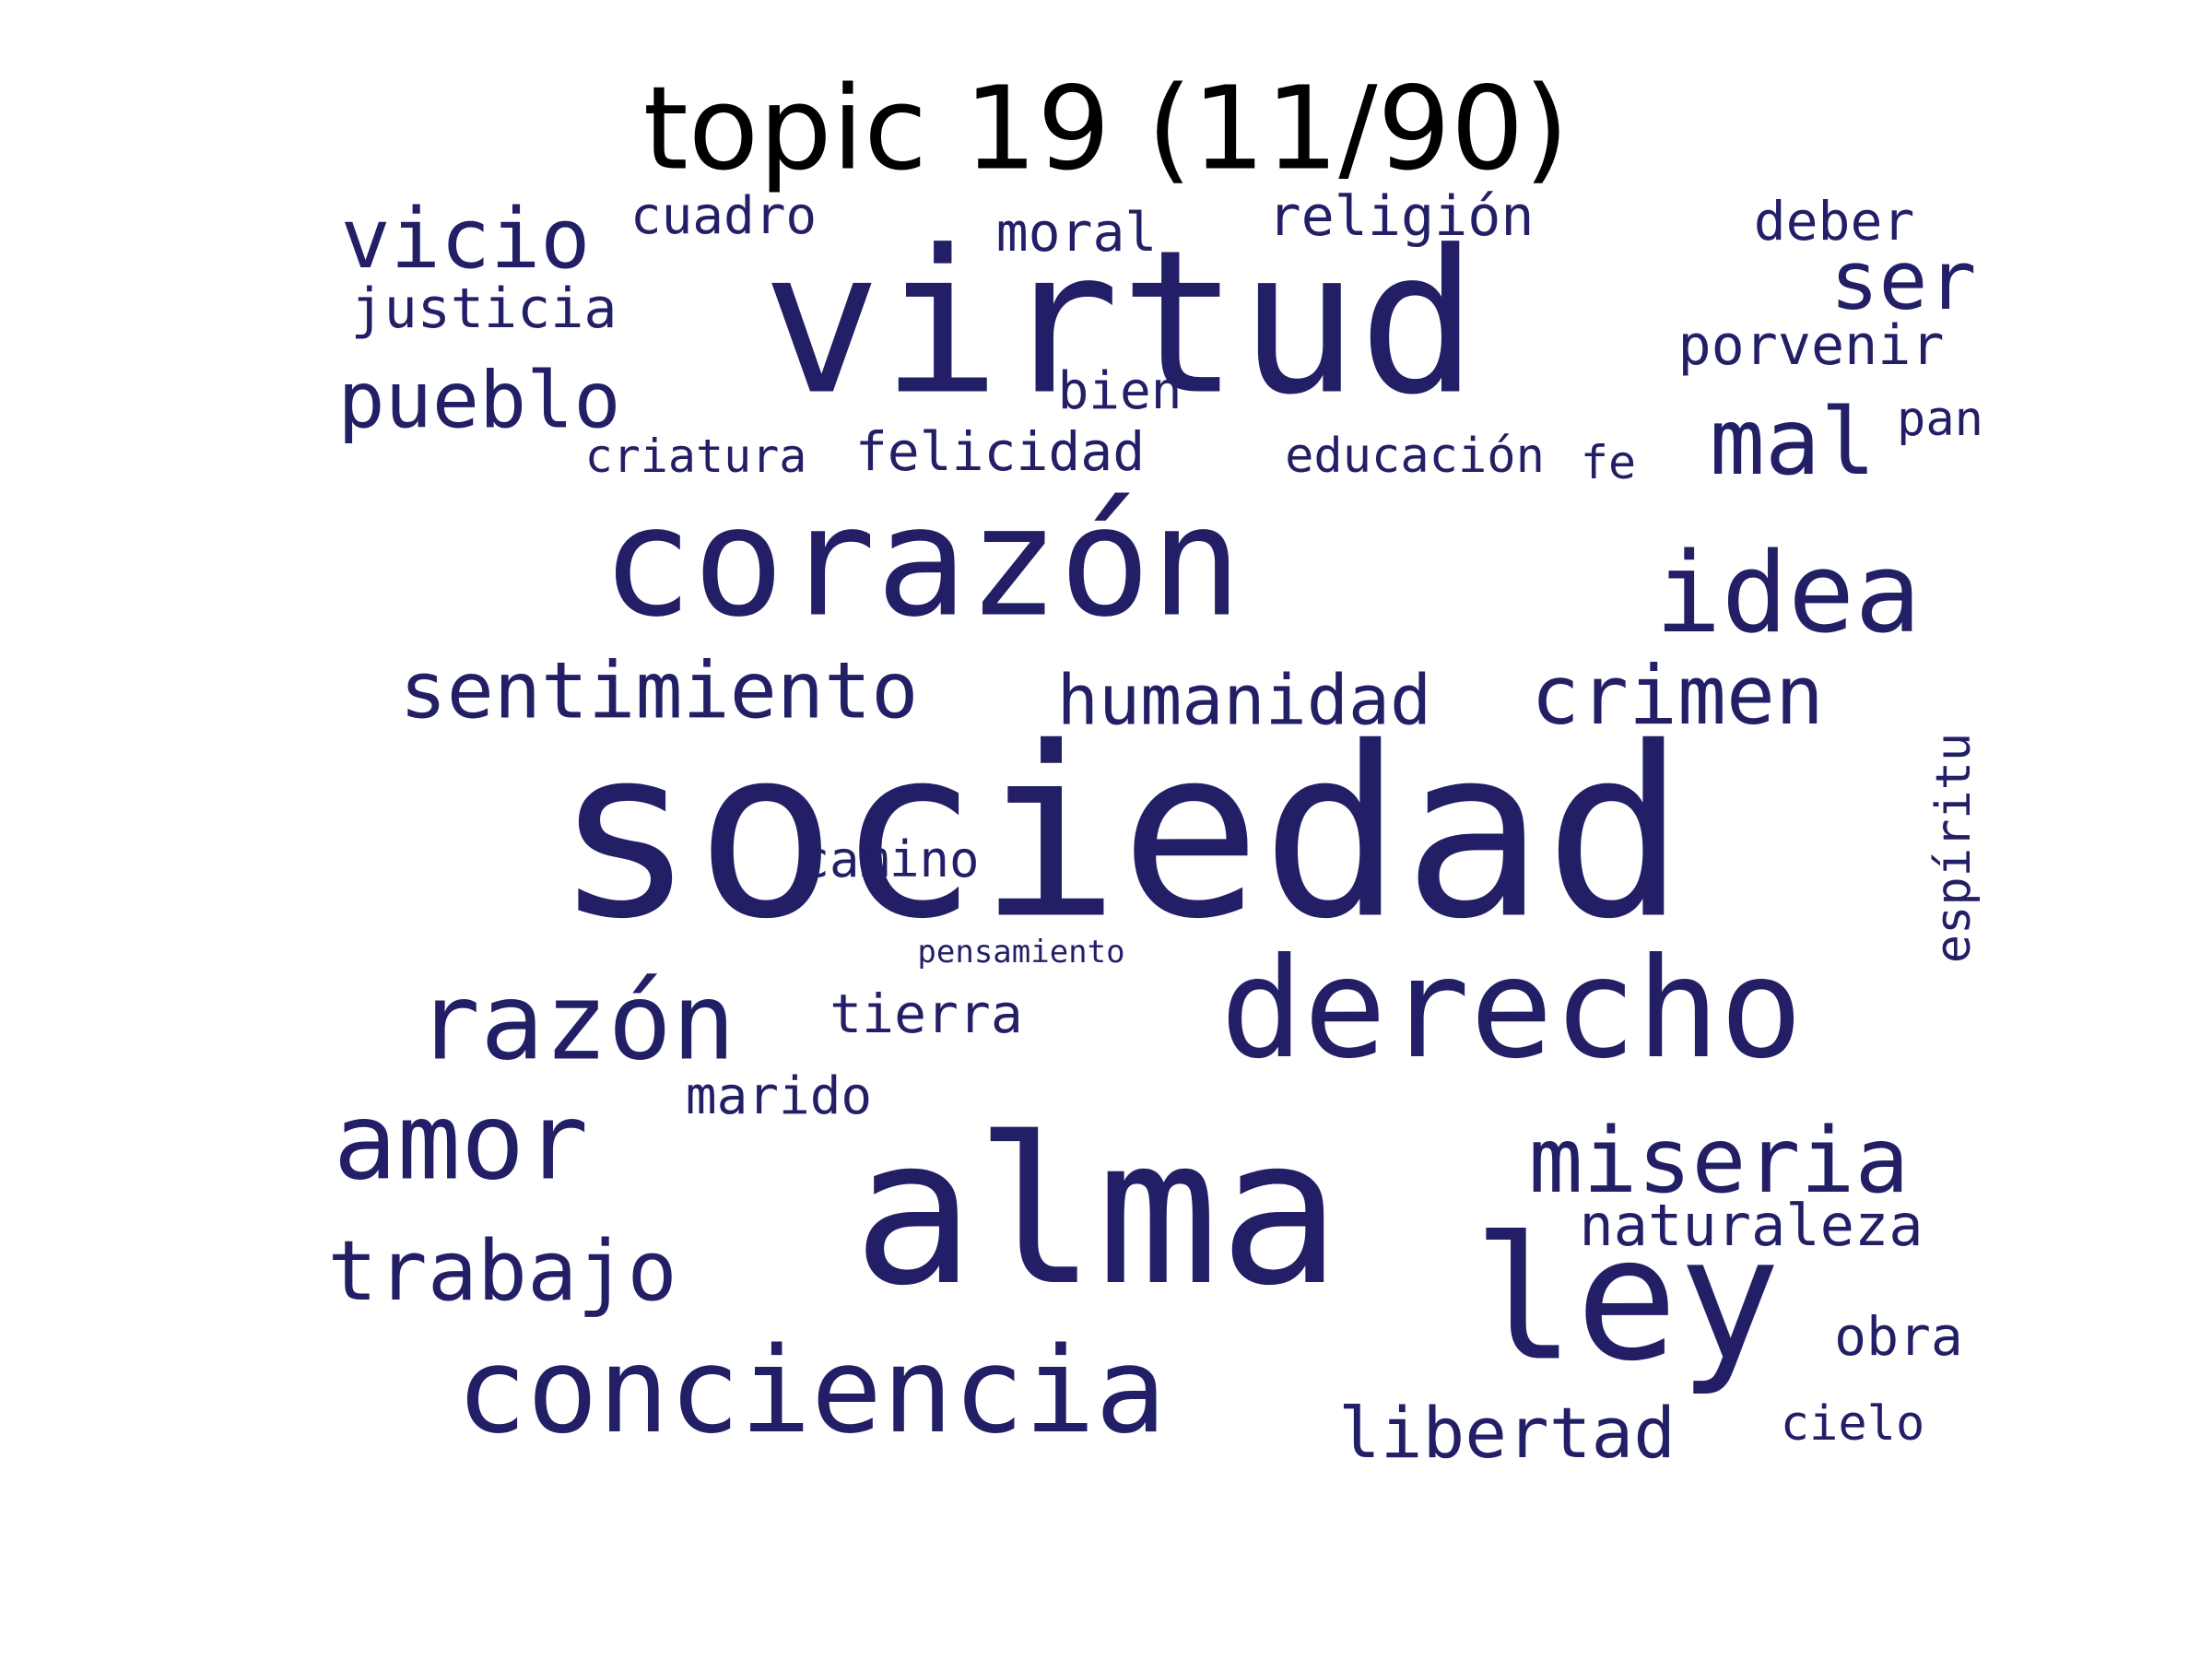 This screenshot has height=1659, width=2212. I want to click on word-corazón: corazón, so click(921, 562).